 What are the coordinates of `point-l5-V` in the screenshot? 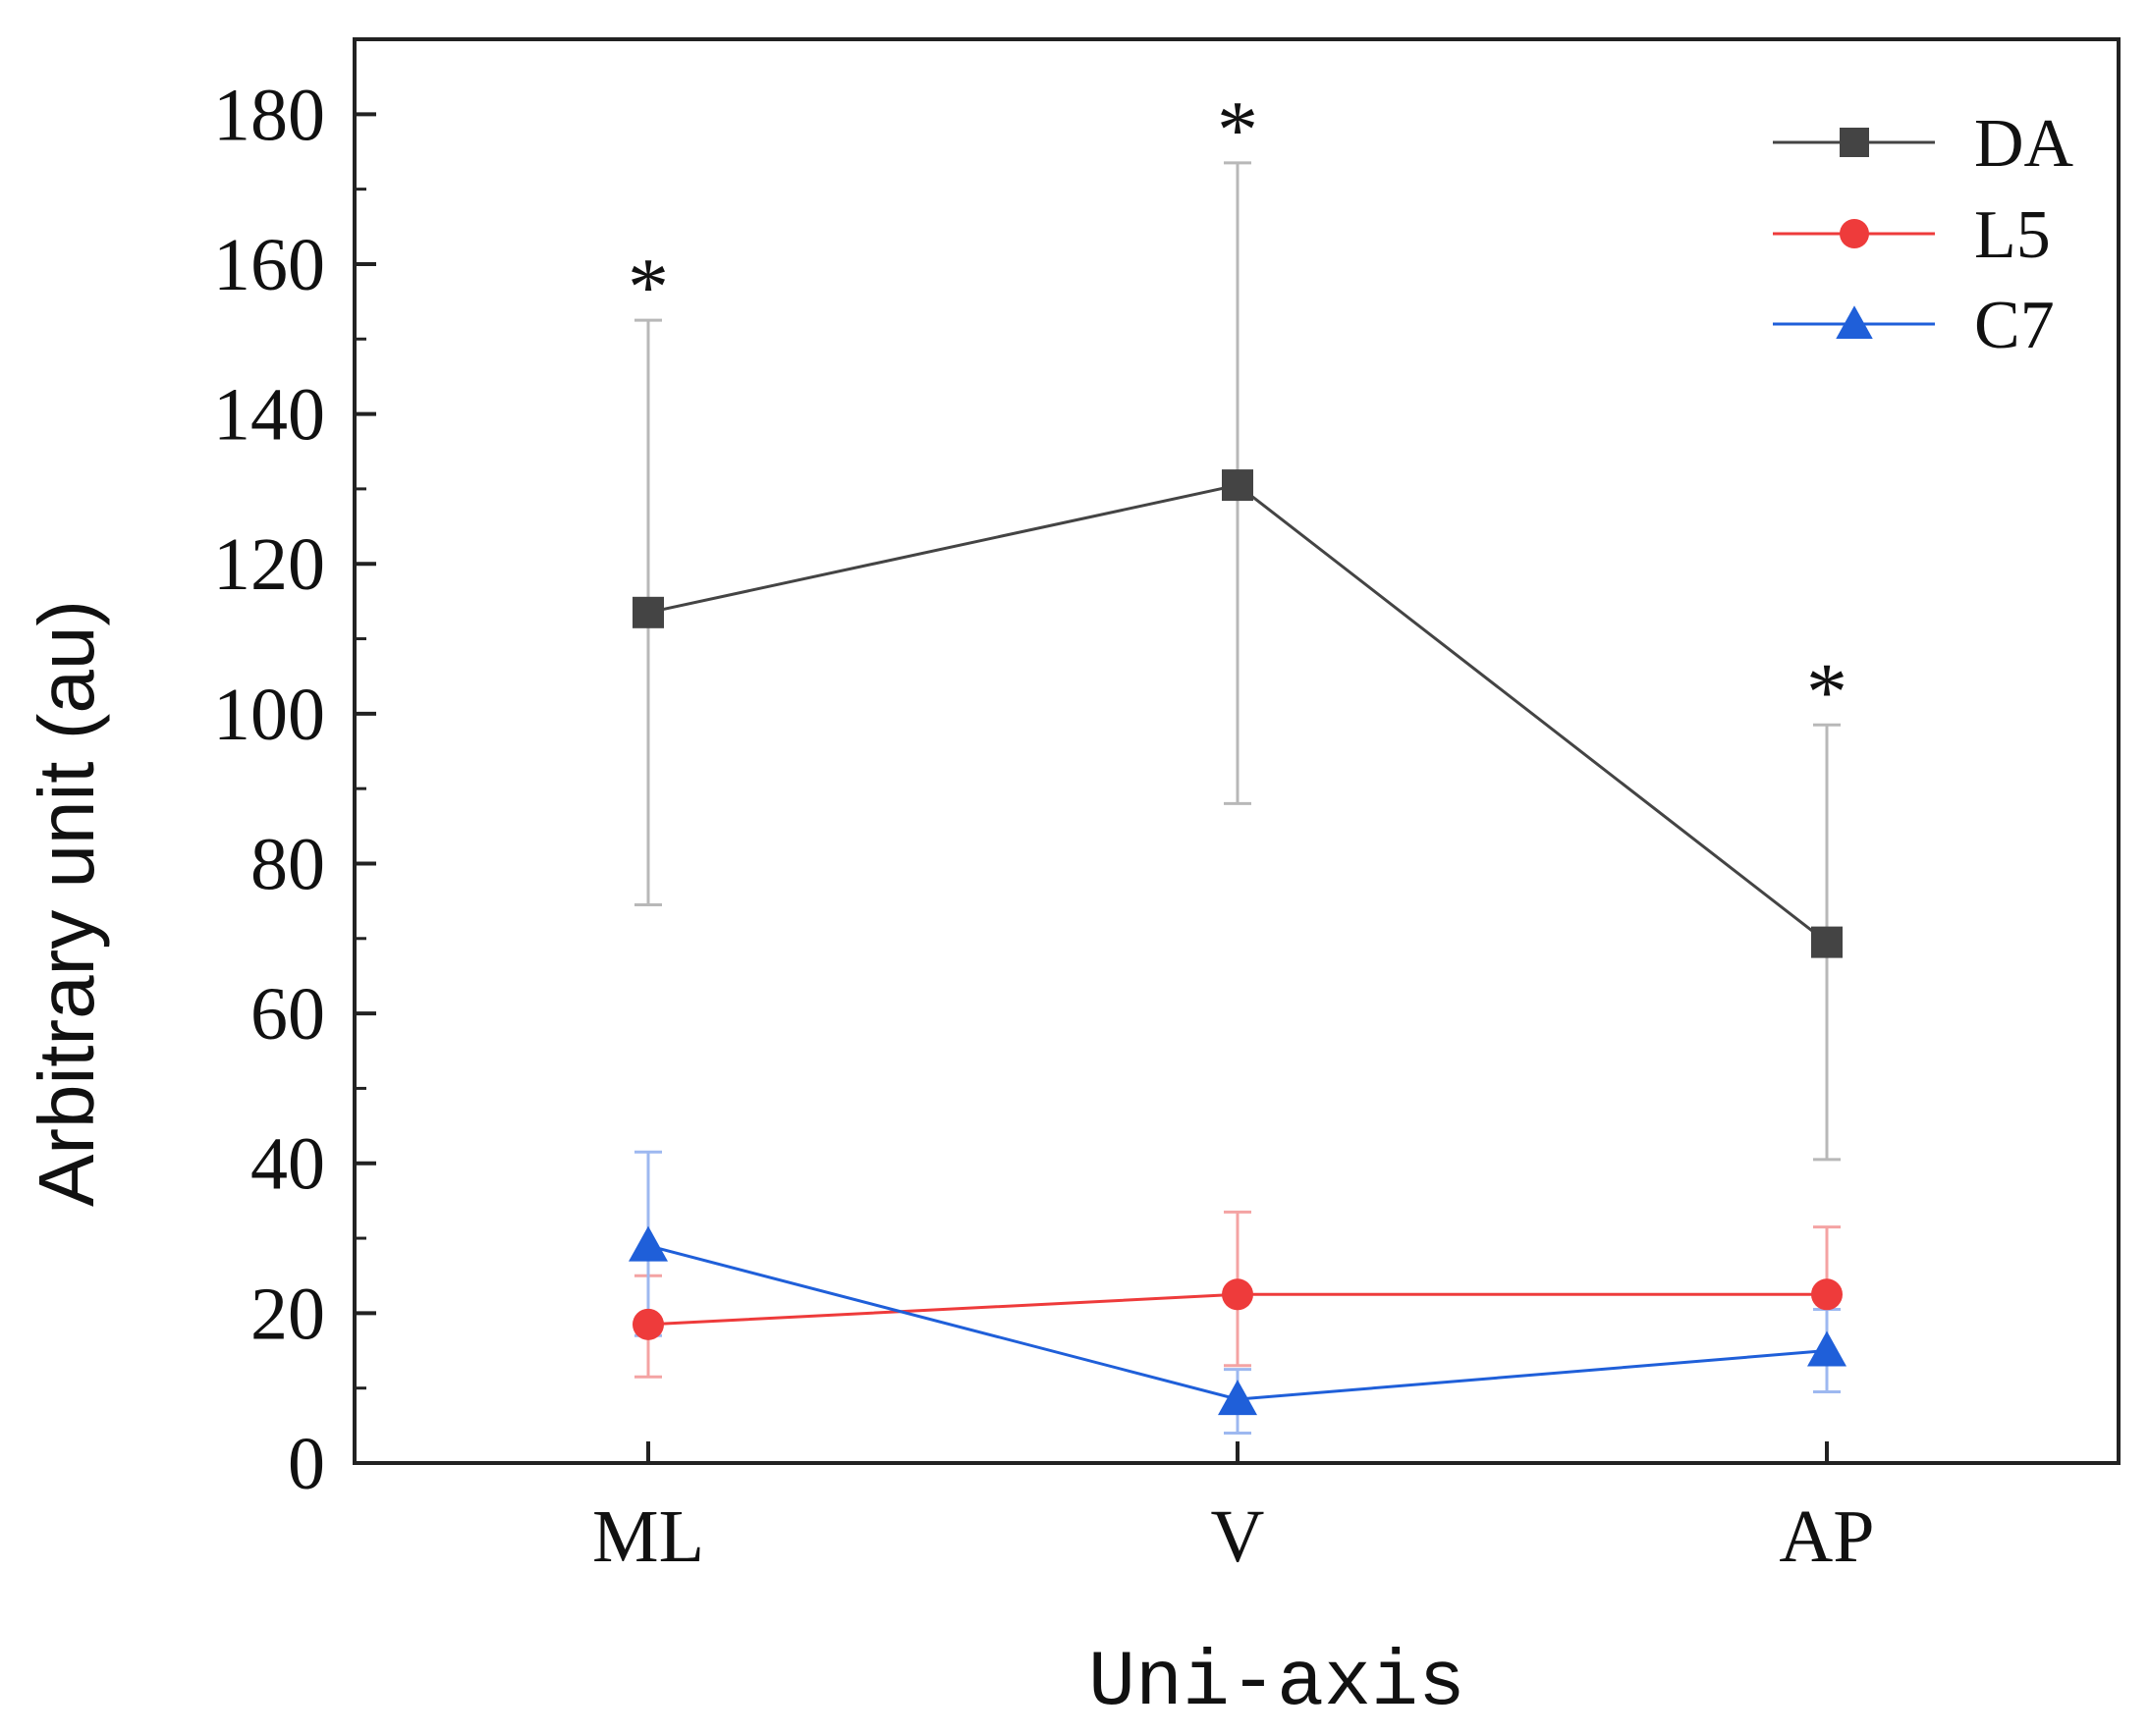 It's located at (1237, 1294).